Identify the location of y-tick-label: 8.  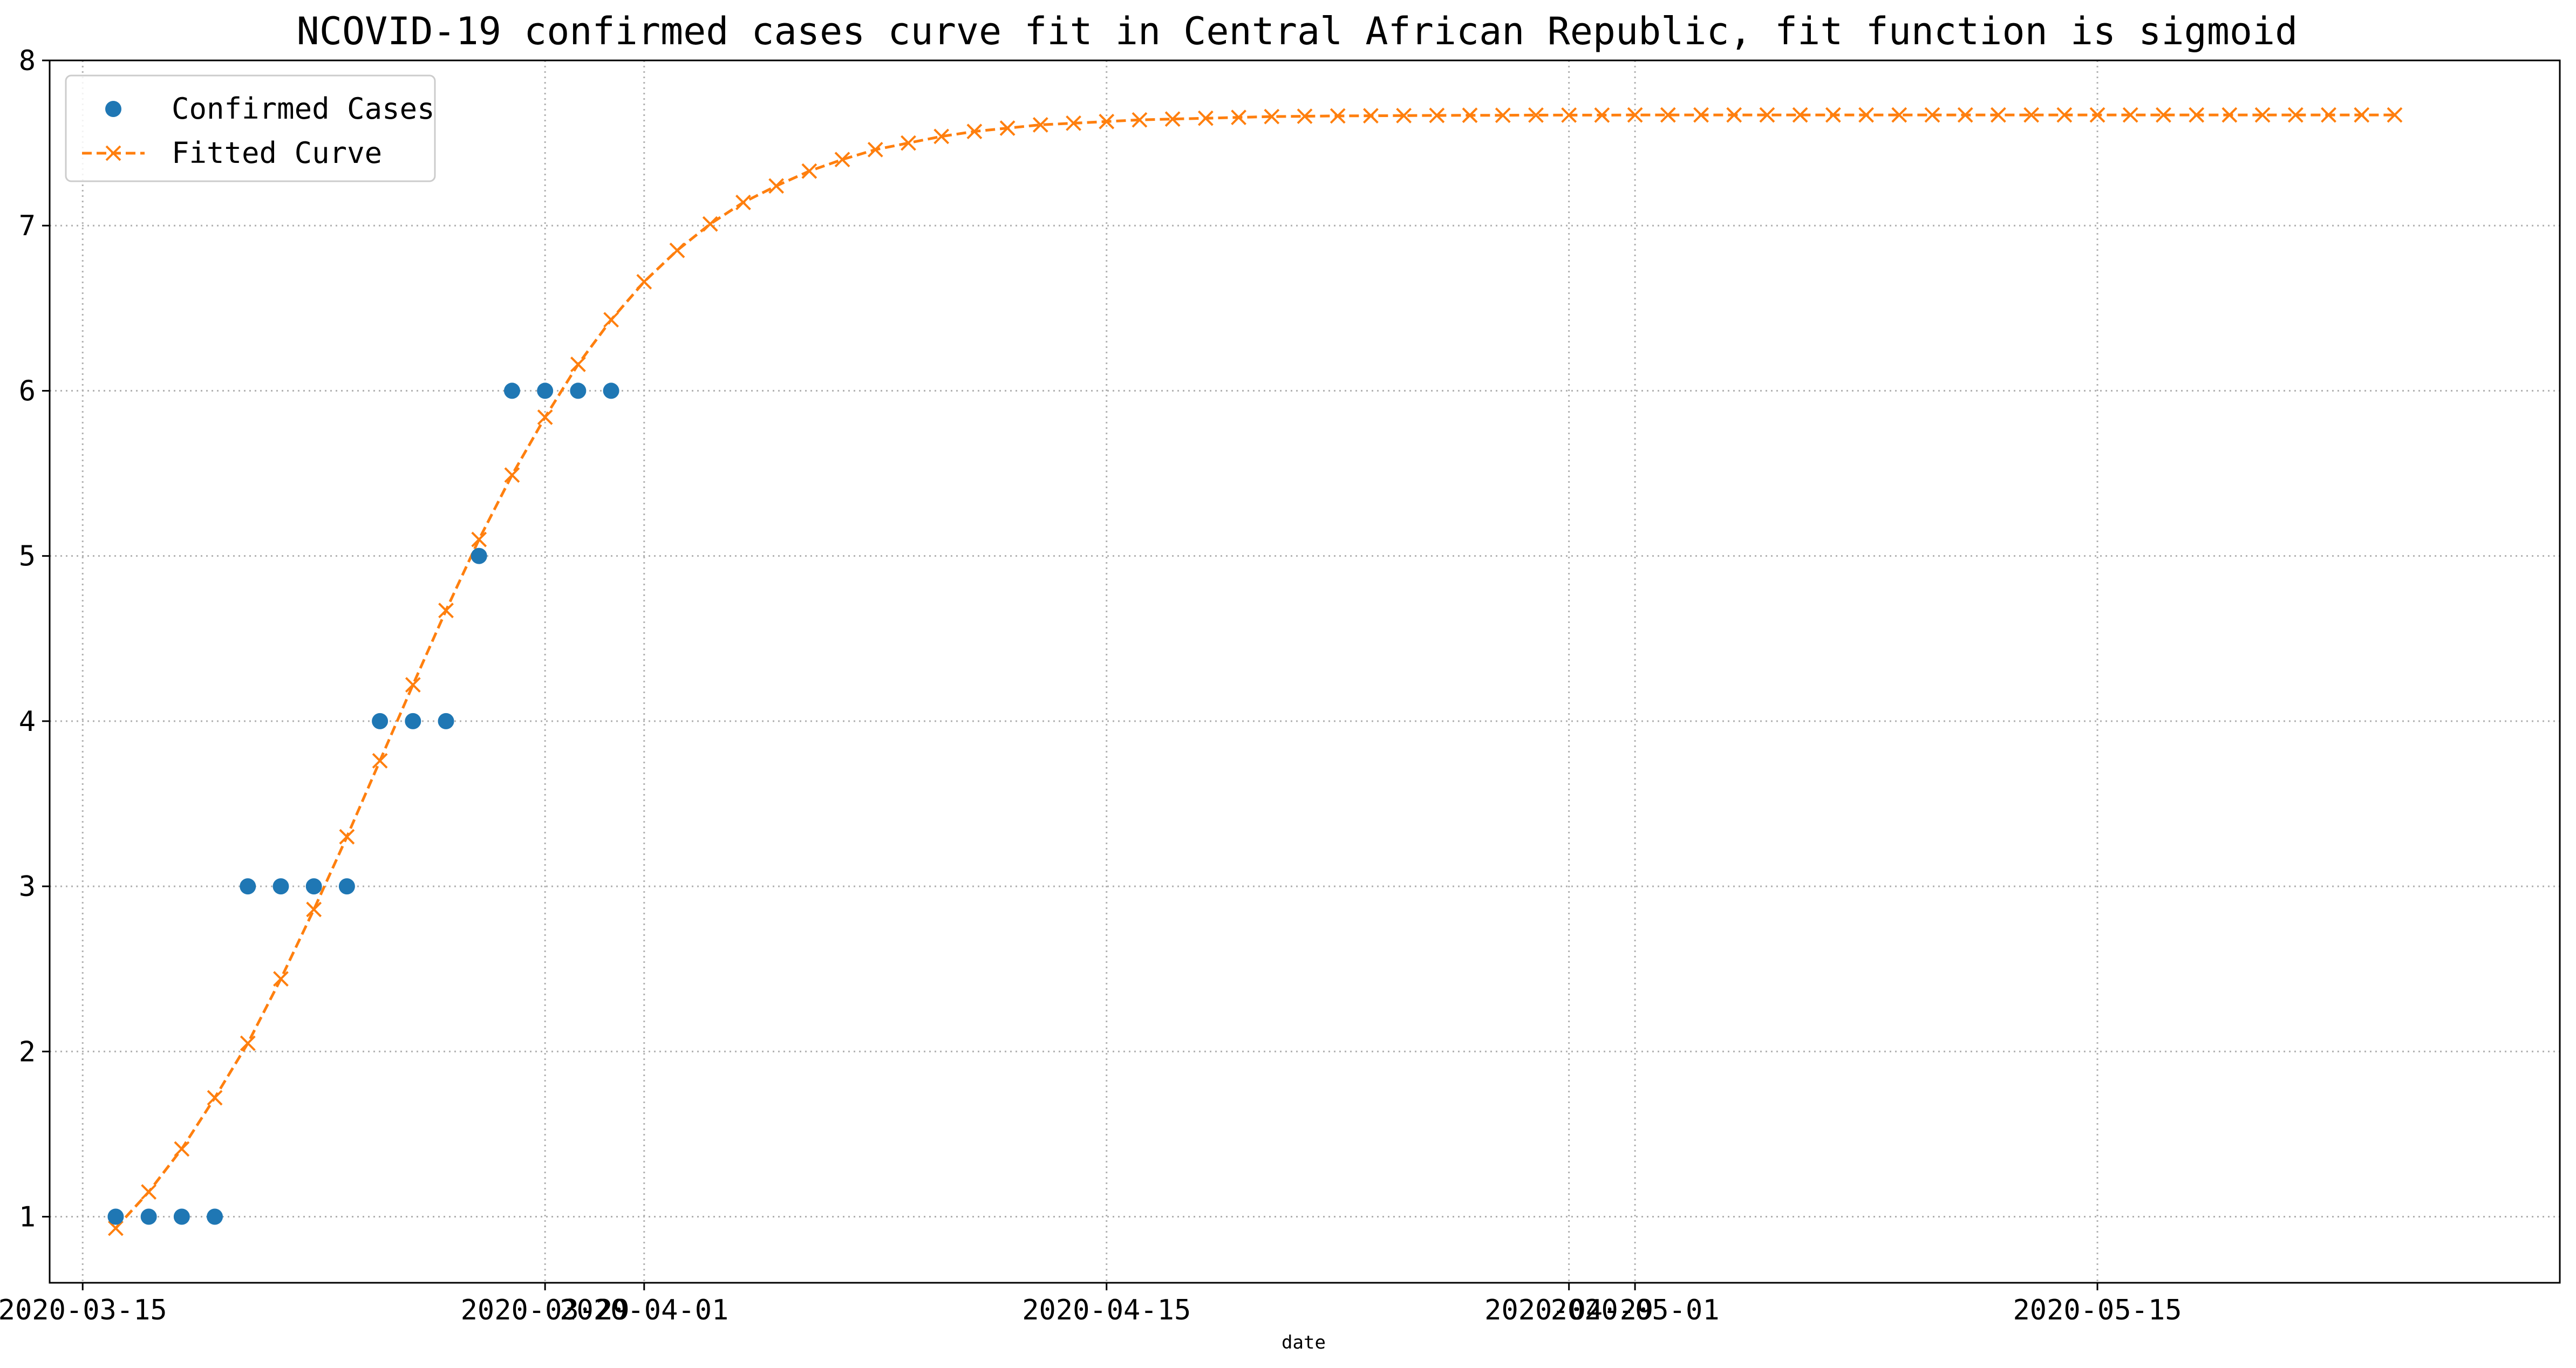
(27, 61).